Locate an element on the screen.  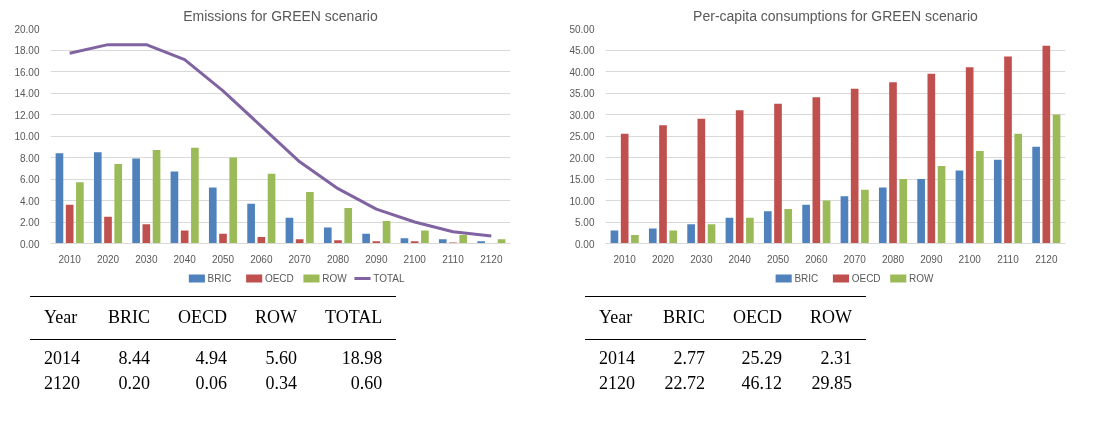
y-tick-label: 18.00 is located at coordinates (27, 50).